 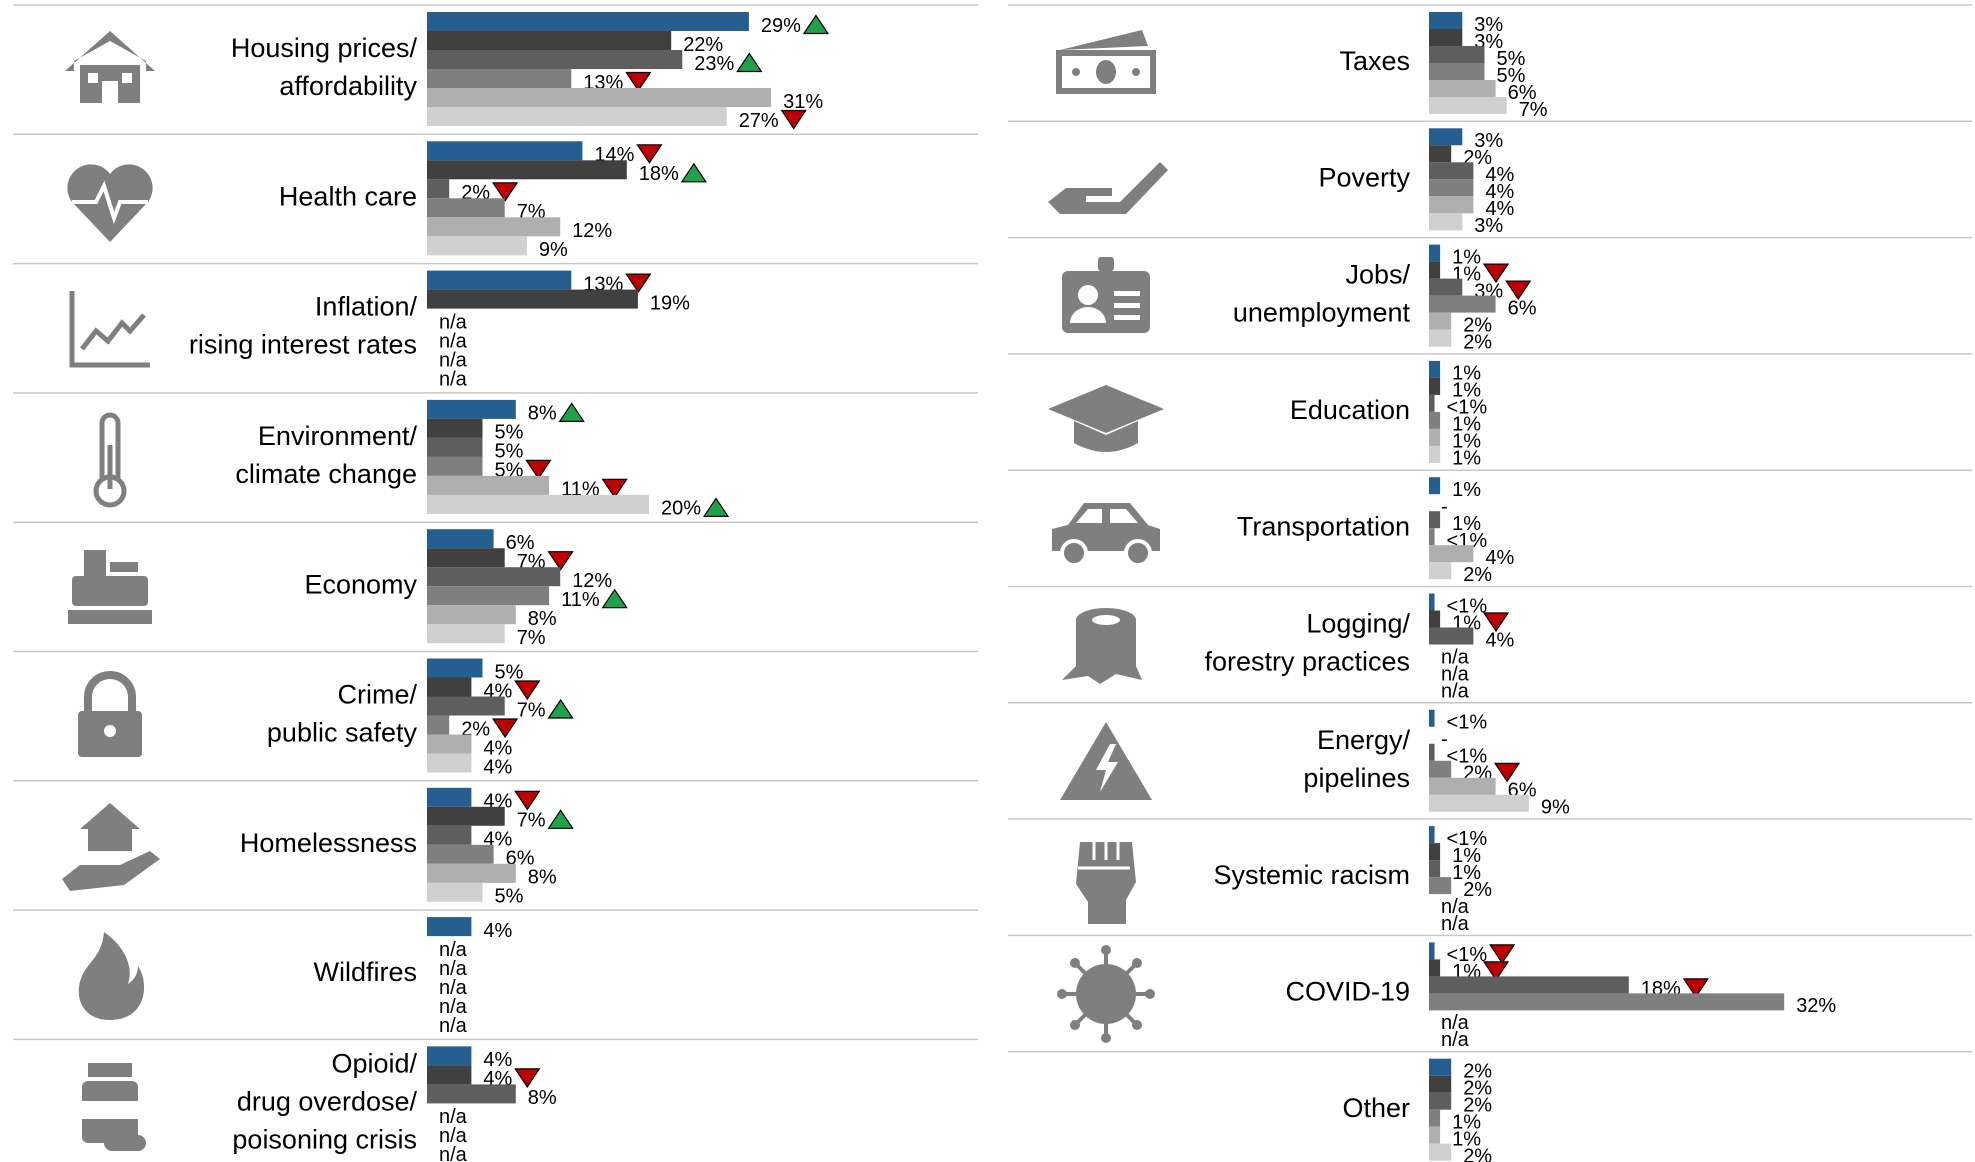 What do you see at coordinates (759, 121) in the screenshot?
I see `value-label: 27%` at bounding box center [759, 121].